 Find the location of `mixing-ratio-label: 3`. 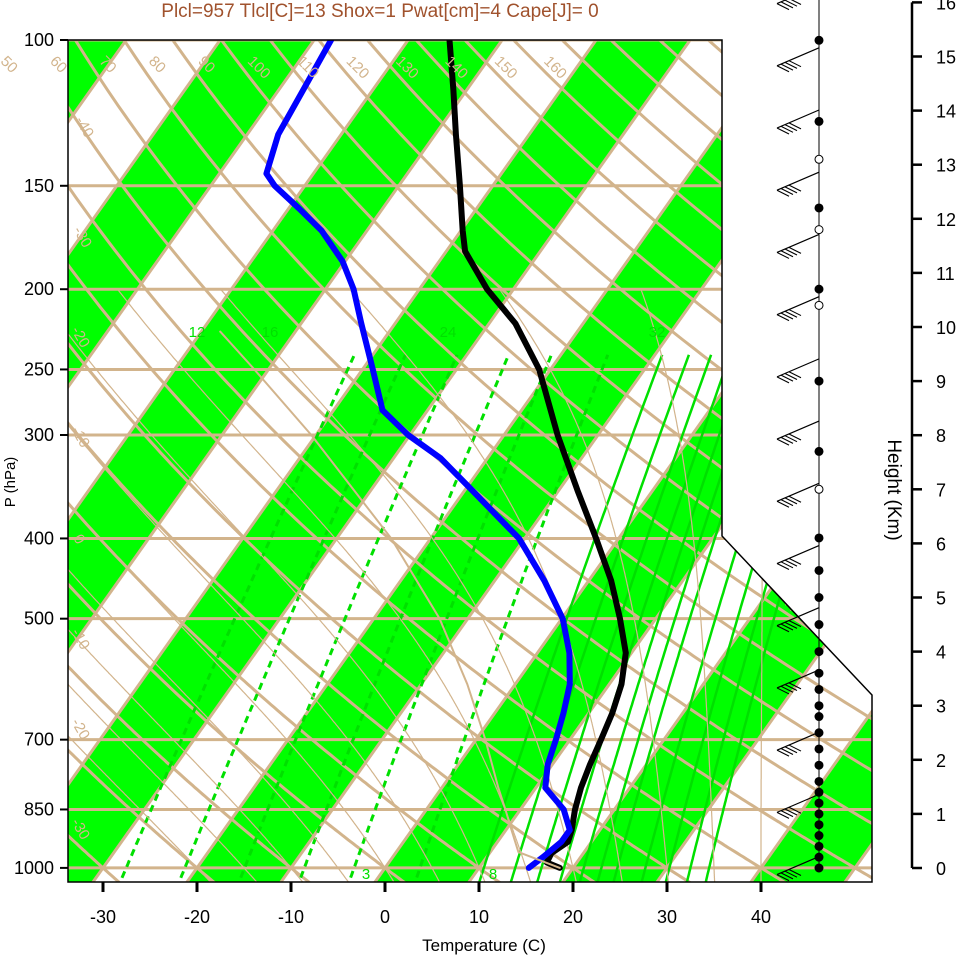

mixing-ratio-label: 3 is located at coordinates (366, 874).